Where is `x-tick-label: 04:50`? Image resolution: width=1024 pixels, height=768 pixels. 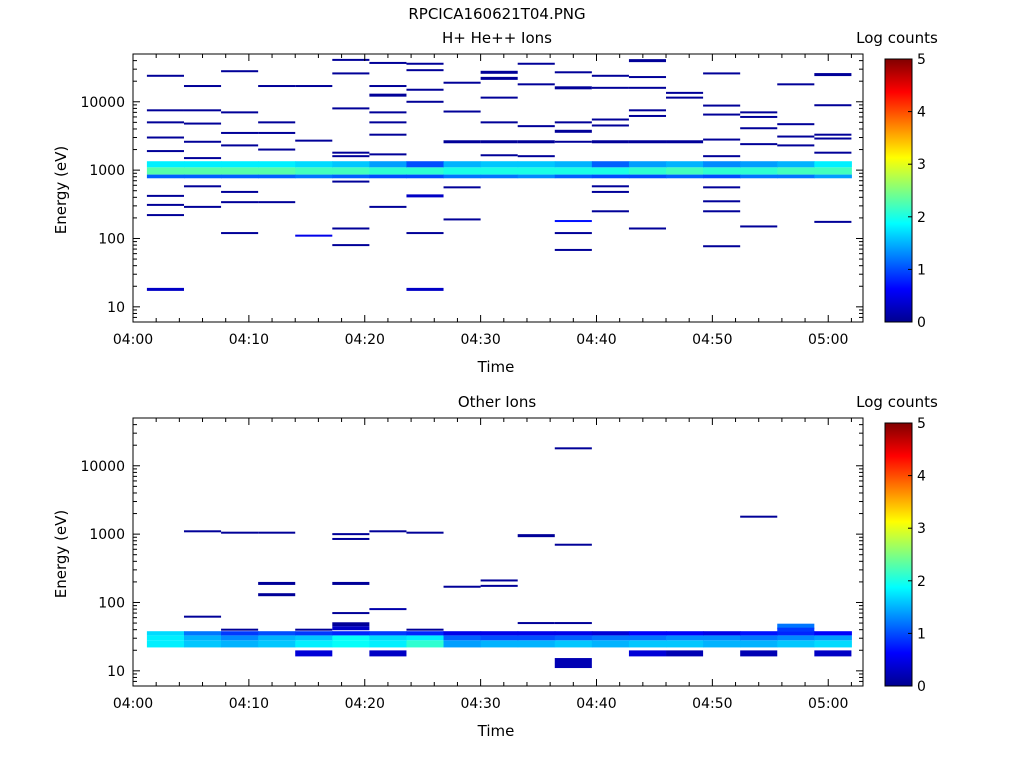
x-tick-label: 04:50 is located at coordinates (712, 340).